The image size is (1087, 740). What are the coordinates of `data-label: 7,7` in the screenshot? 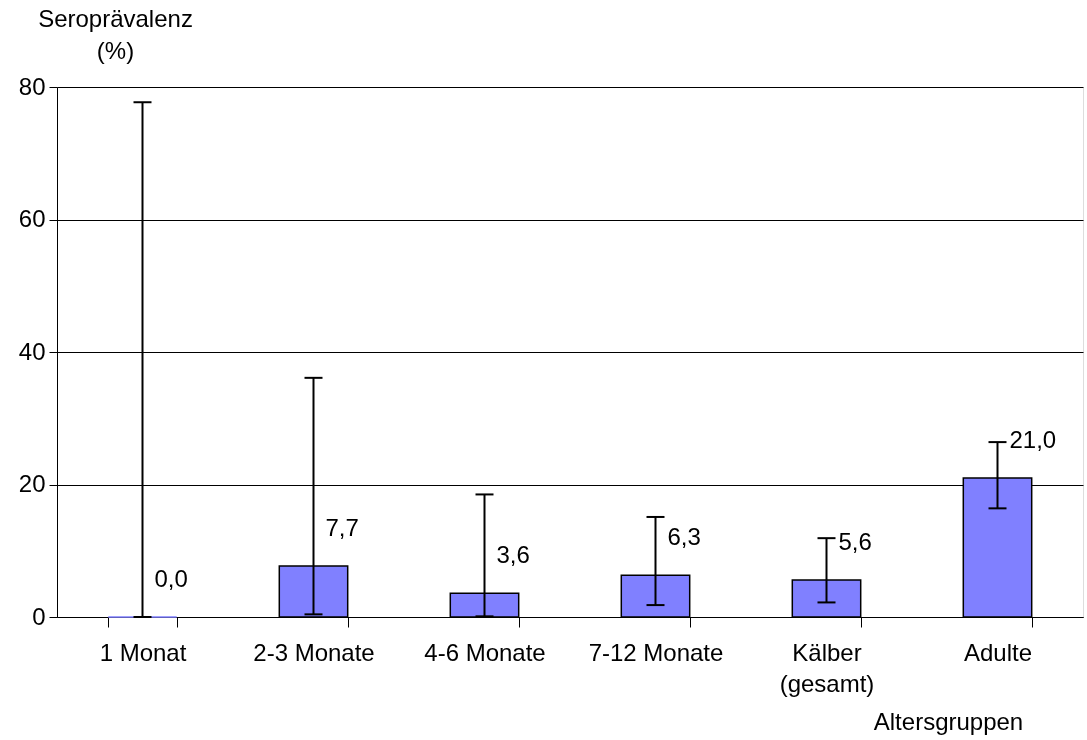 It's located at (342, 527).